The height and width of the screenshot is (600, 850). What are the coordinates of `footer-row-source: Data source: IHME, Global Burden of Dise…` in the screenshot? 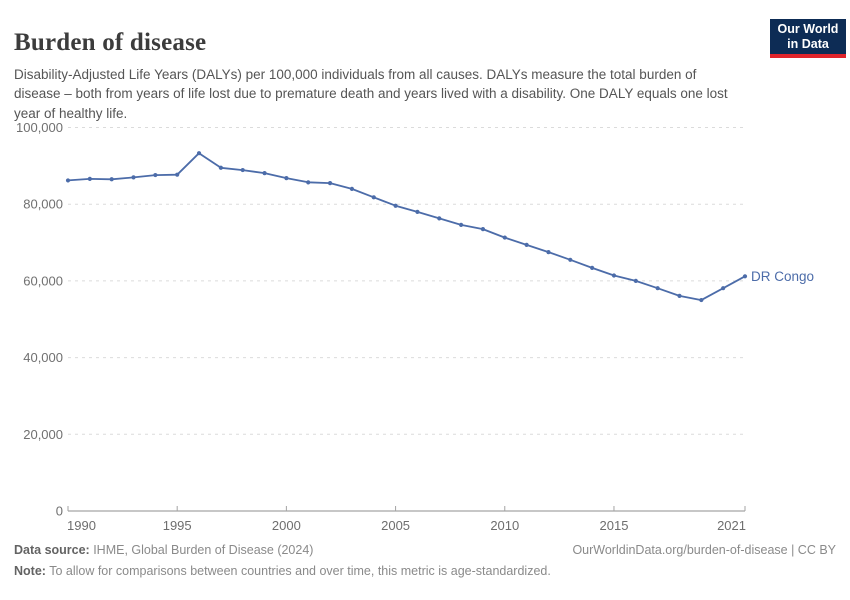 It's located at (425, 550).